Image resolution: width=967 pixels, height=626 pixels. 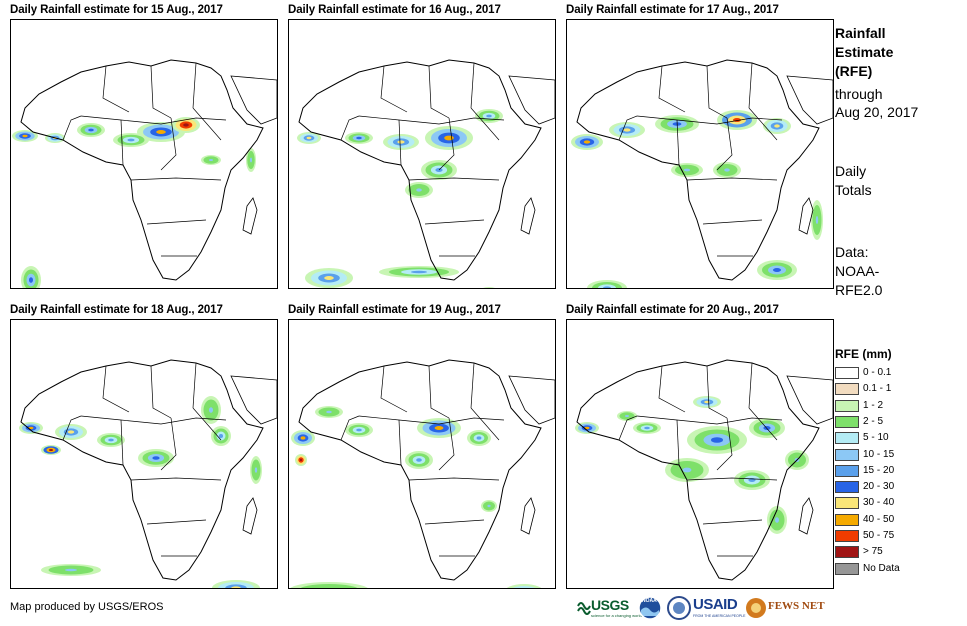 I want to click on legend-item: > 75, so click(x=895, y=552).